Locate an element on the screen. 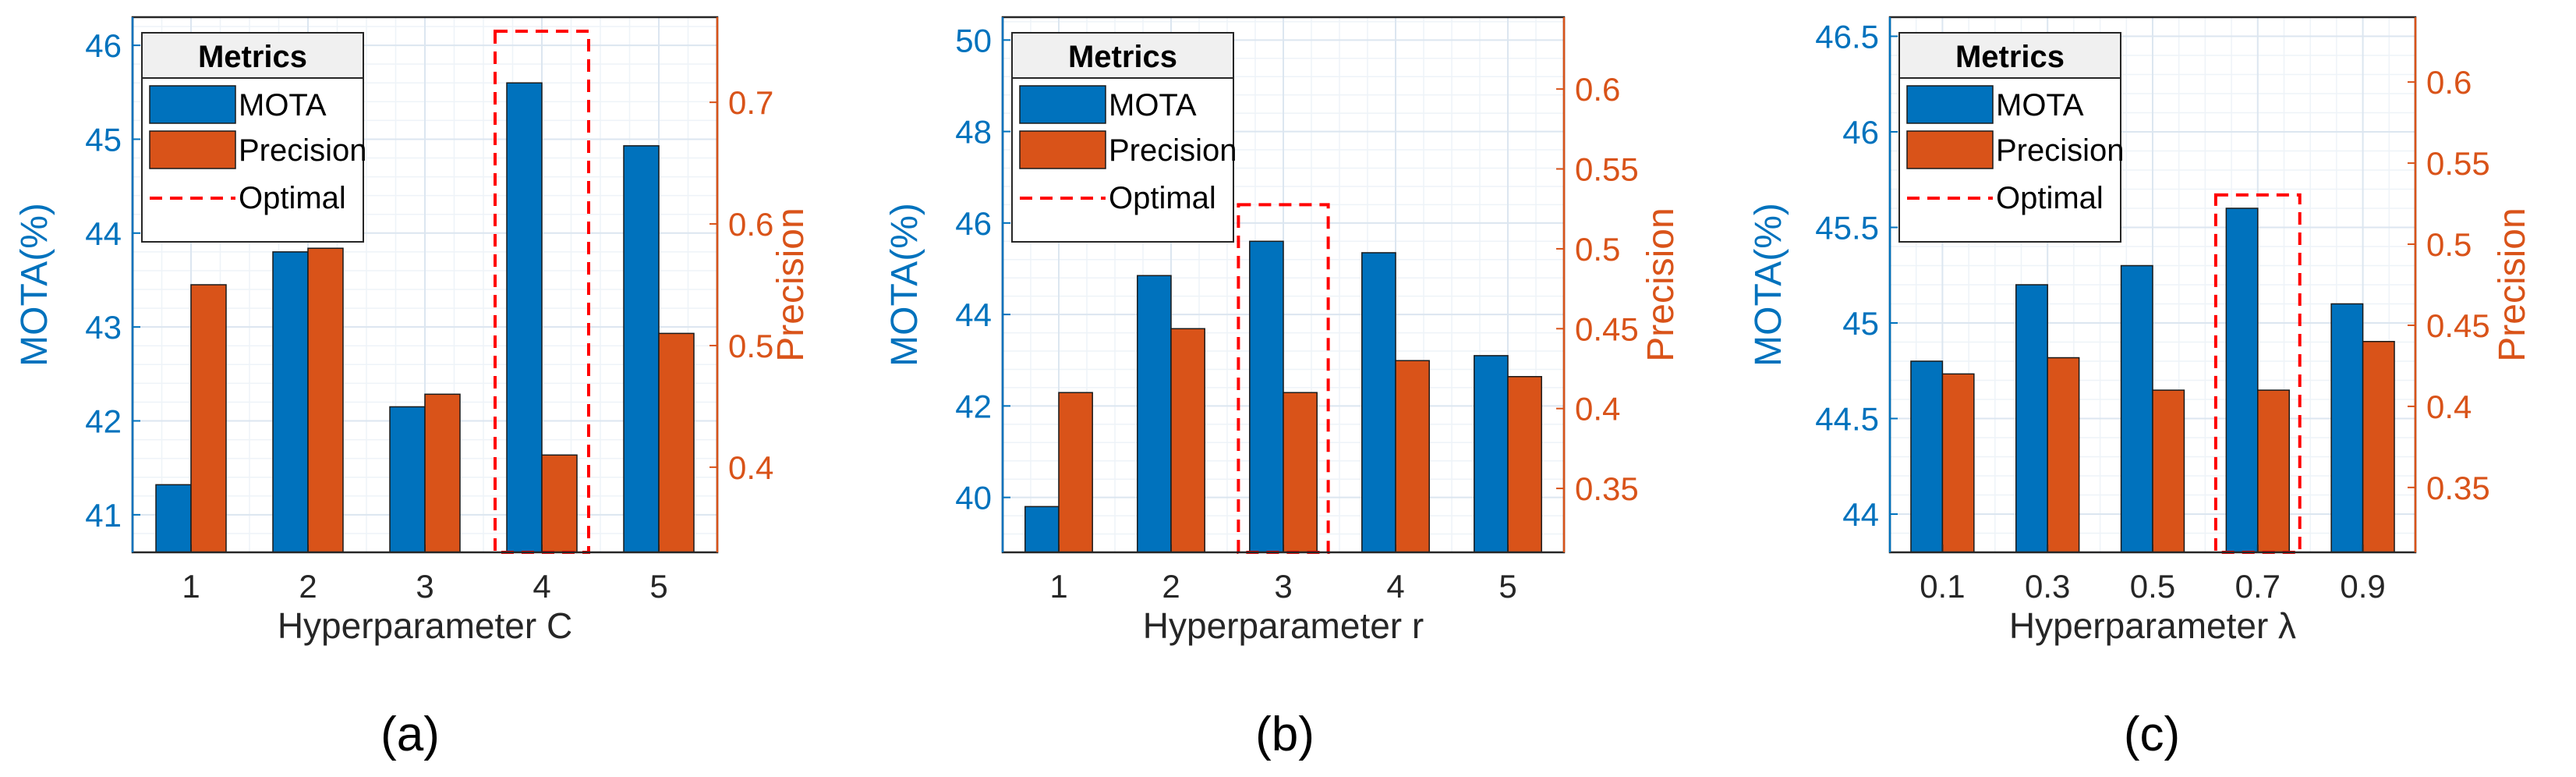 The width and height of the screenshot is (2576, 777). bar-mota-0.9 is located at coordinates (2347, 428).